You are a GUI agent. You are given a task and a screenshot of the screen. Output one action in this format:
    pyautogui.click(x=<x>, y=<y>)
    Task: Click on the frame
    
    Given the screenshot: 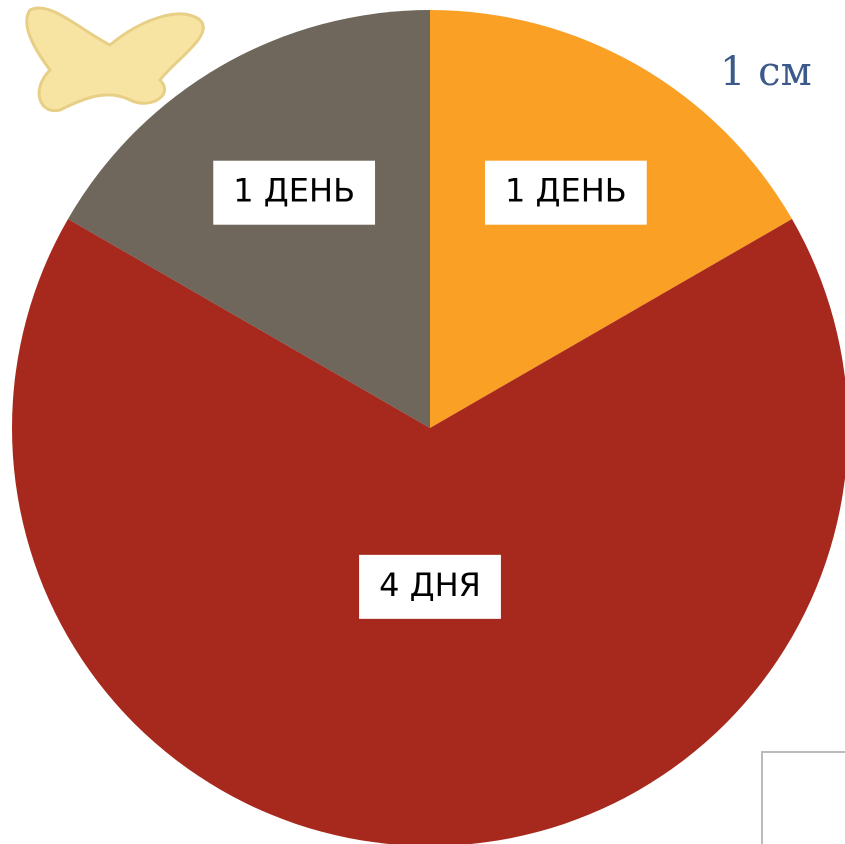 What is the action you would take?
    pyautogui.click(x=803, y=797)
    